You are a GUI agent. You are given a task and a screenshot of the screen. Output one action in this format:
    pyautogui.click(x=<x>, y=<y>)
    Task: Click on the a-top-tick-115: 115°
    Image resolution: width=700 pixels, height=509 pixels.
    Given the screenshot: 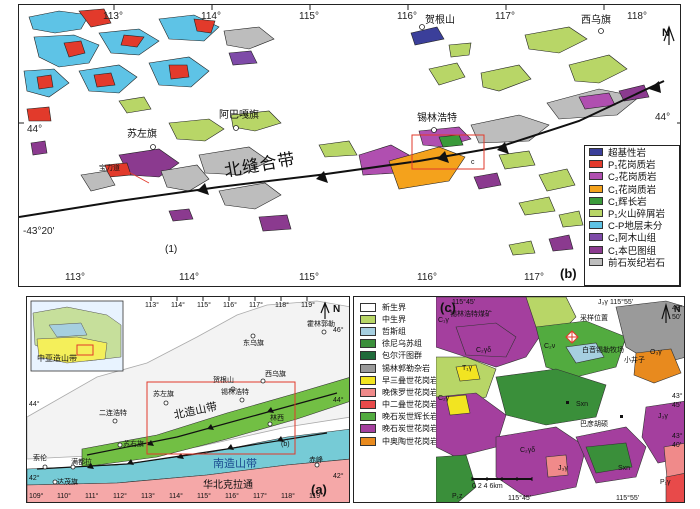 What is the action you would take?
    pyautogui.click(x=204, y=305)
    